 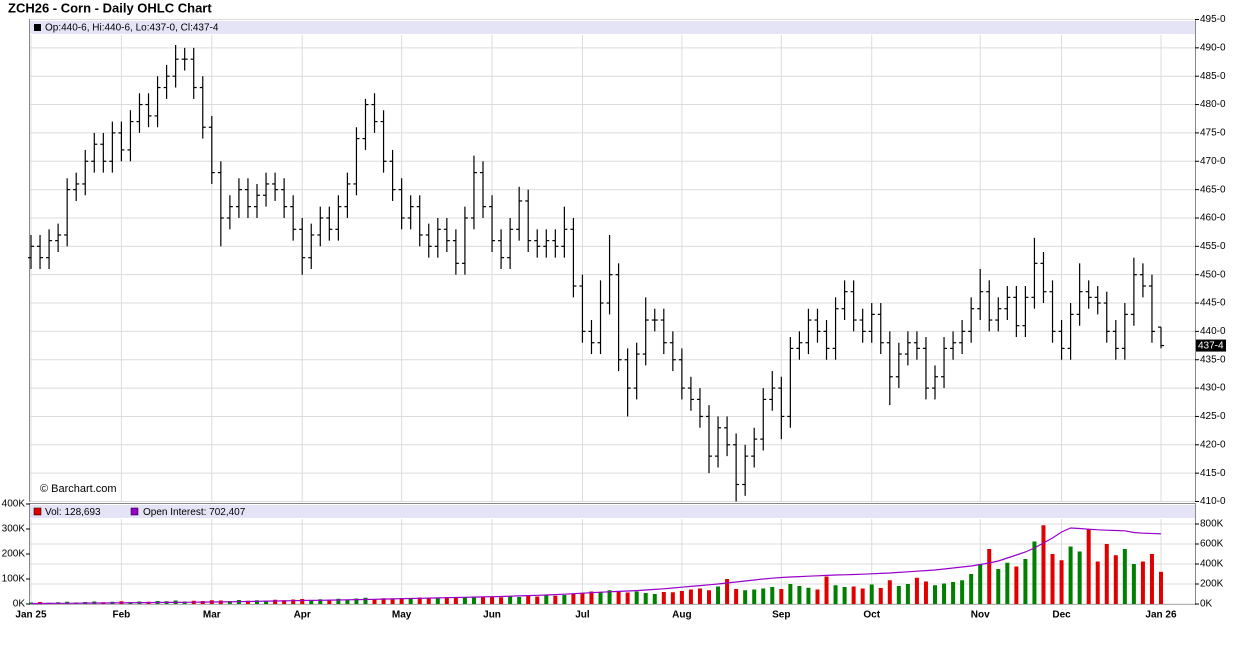 I want to click on y-tick-label: 475-0, so click(x=1213, y=133).